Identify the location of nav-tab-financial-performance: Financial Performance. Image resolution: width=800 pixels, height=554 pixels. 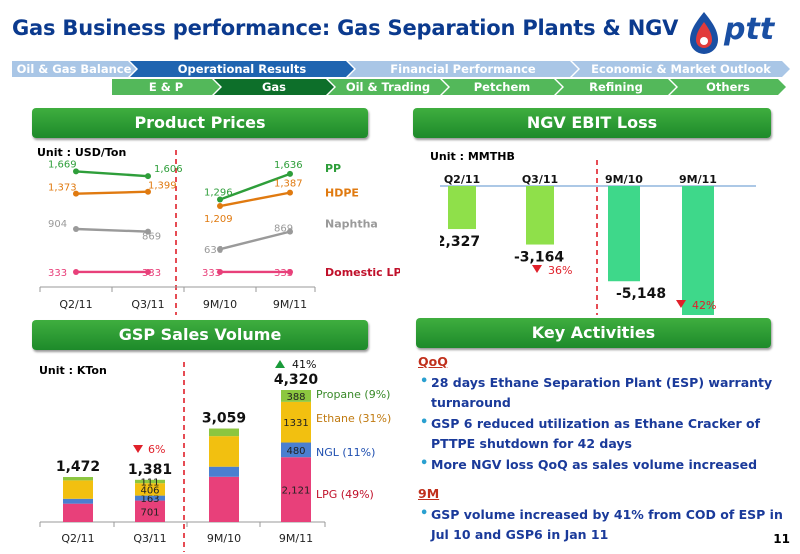
(463, 69).